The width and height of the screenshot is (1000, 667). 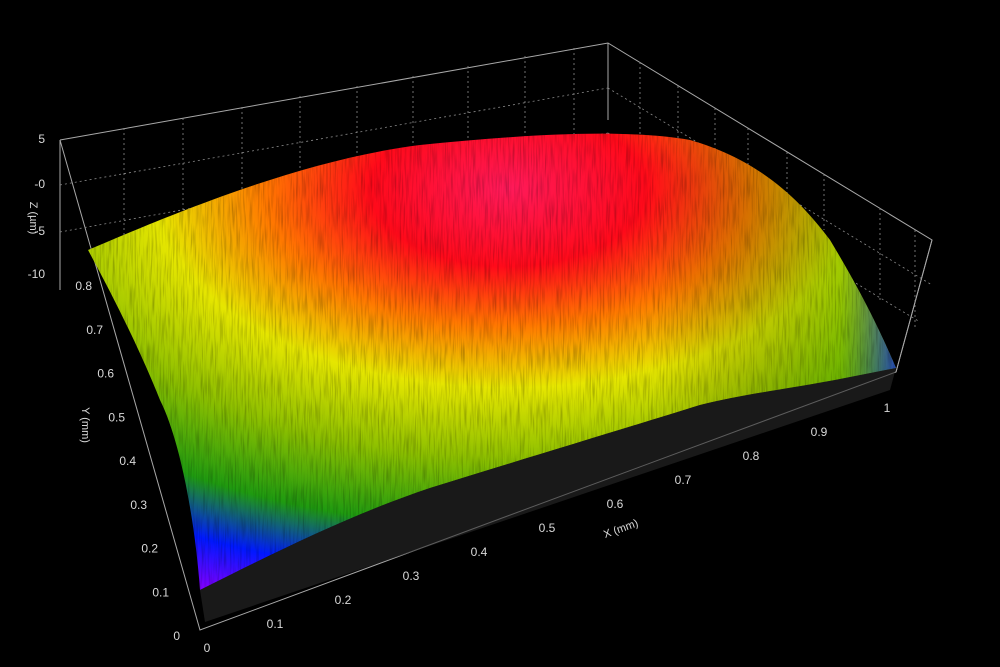 What do you see at coordinates (105, 374) in the screenshot?
I see `y-tick-label: 0.6` at bounding box center [105, 374].